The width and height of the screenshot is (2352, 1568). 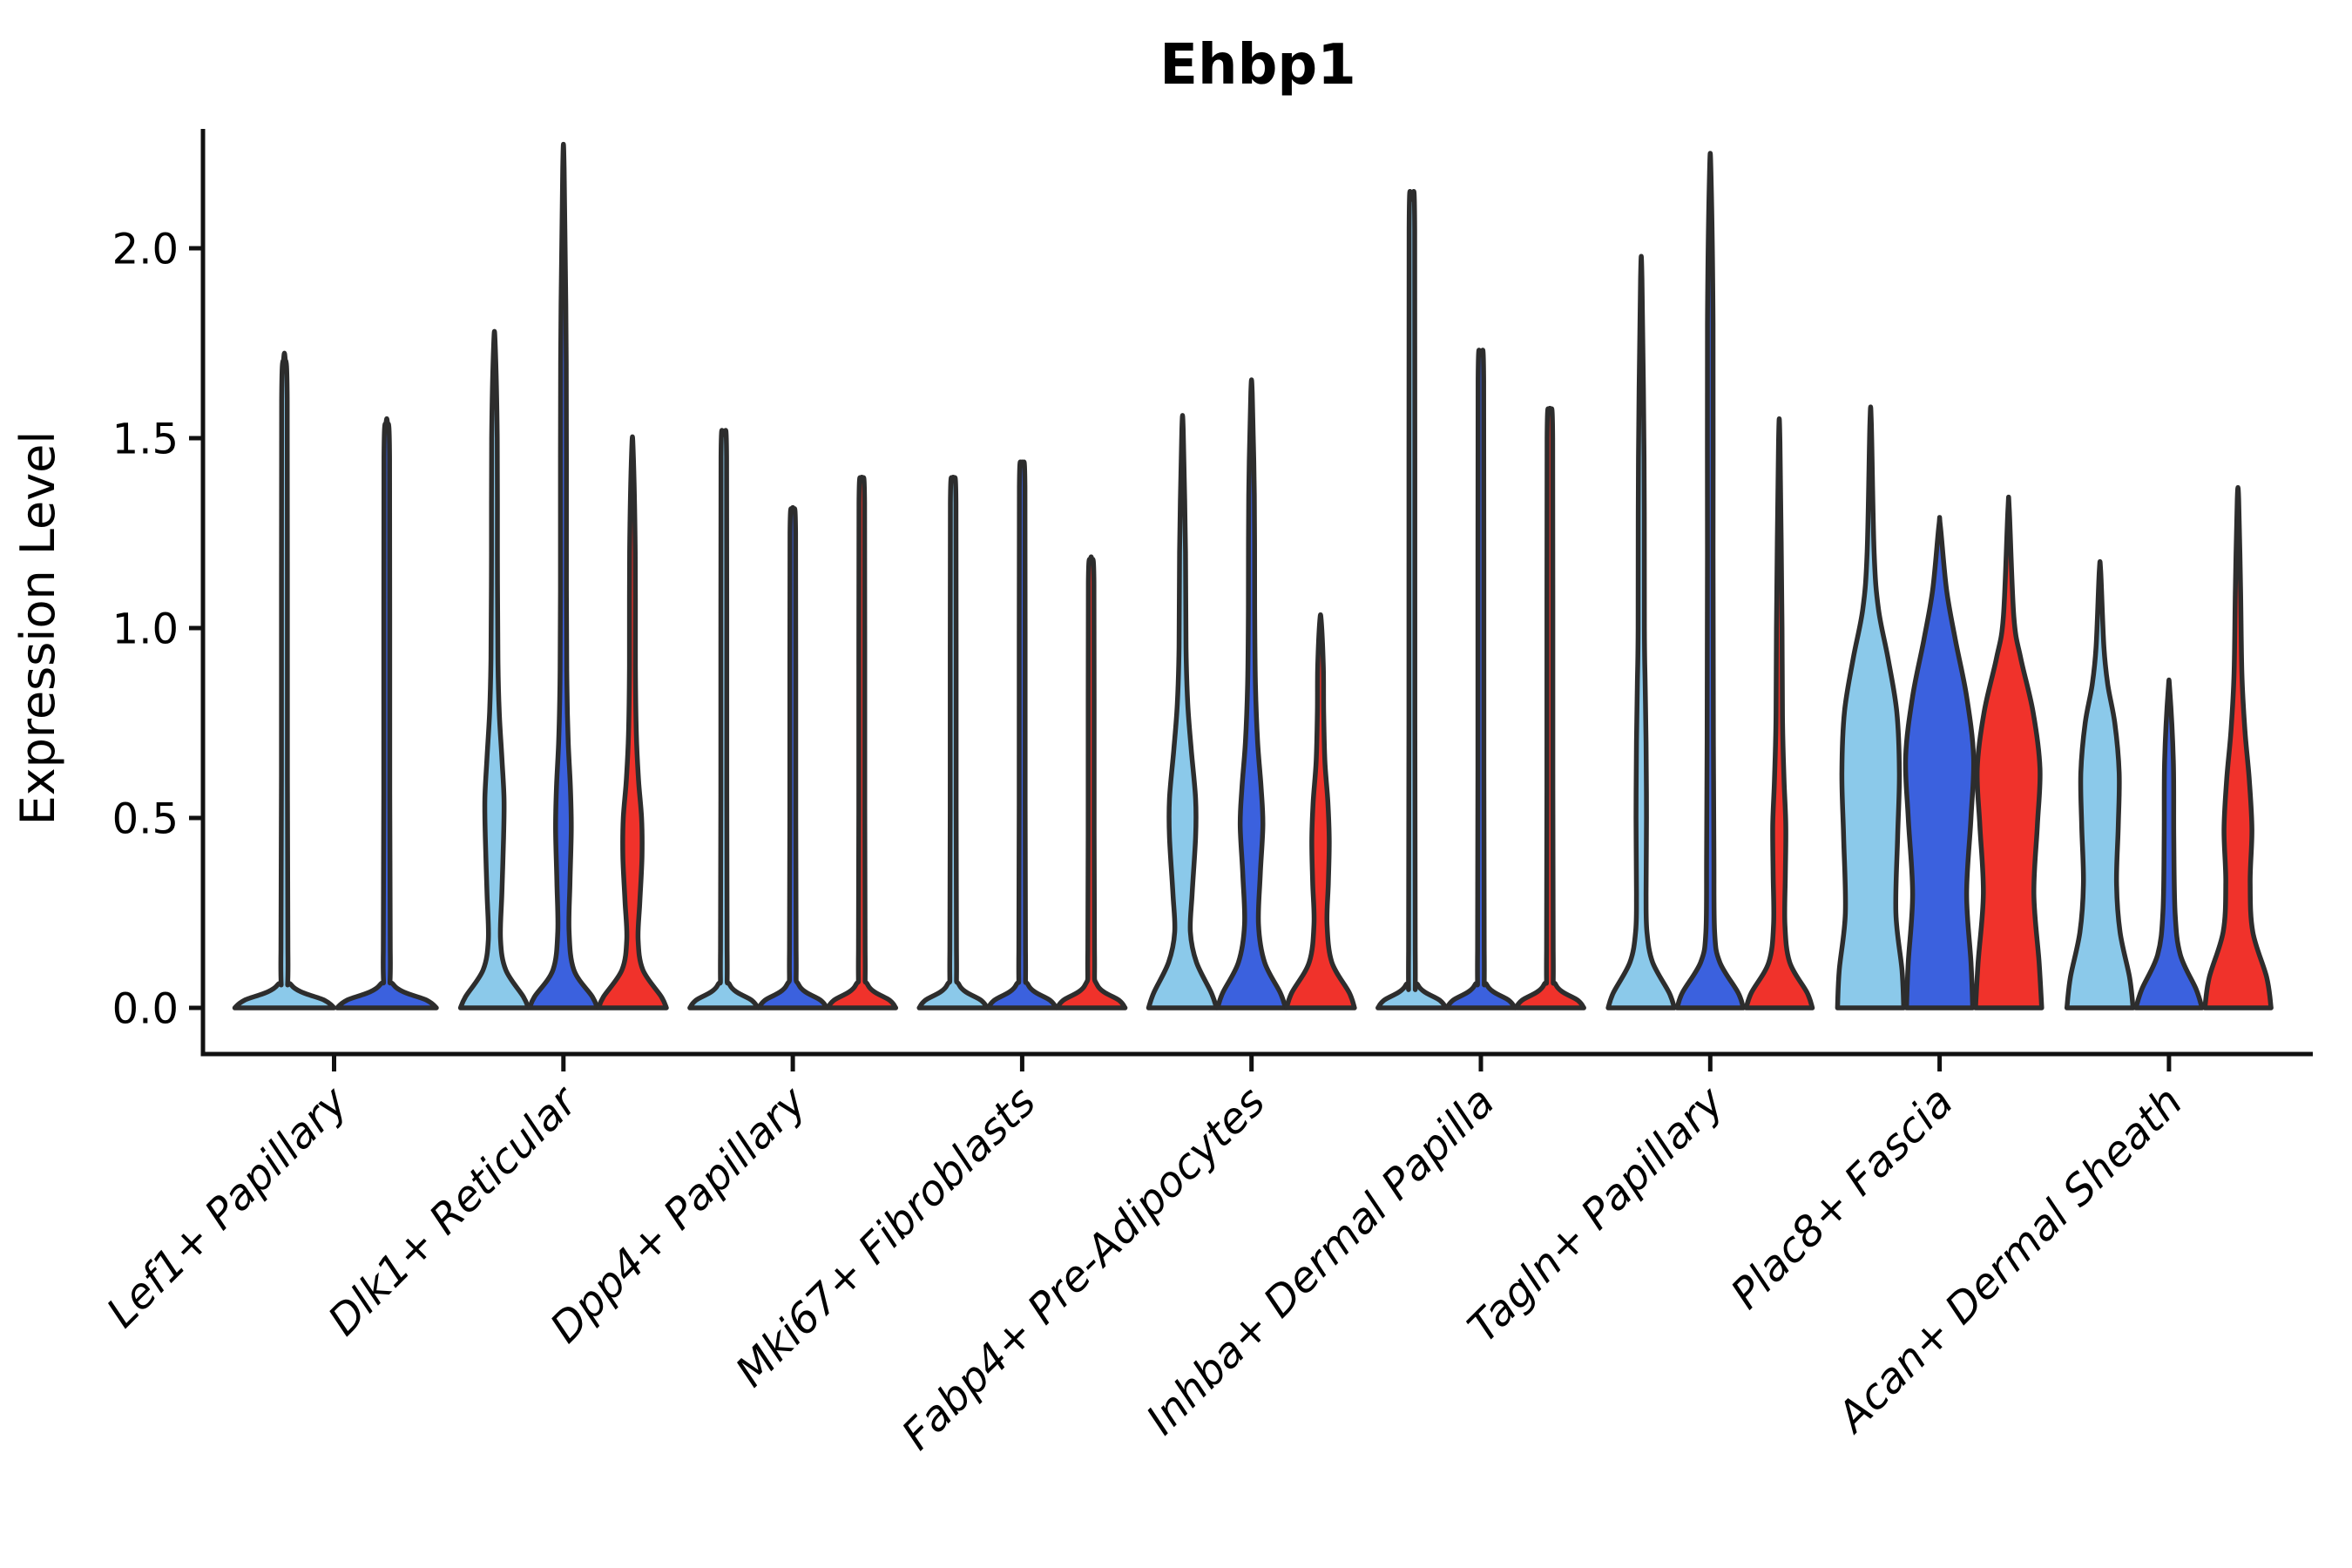 What do you see at coordinates (1412, 599) in the screenshot?
I see `violin-inhba-dermal-papilla-light-blue` at bounding box center [1412, 599].